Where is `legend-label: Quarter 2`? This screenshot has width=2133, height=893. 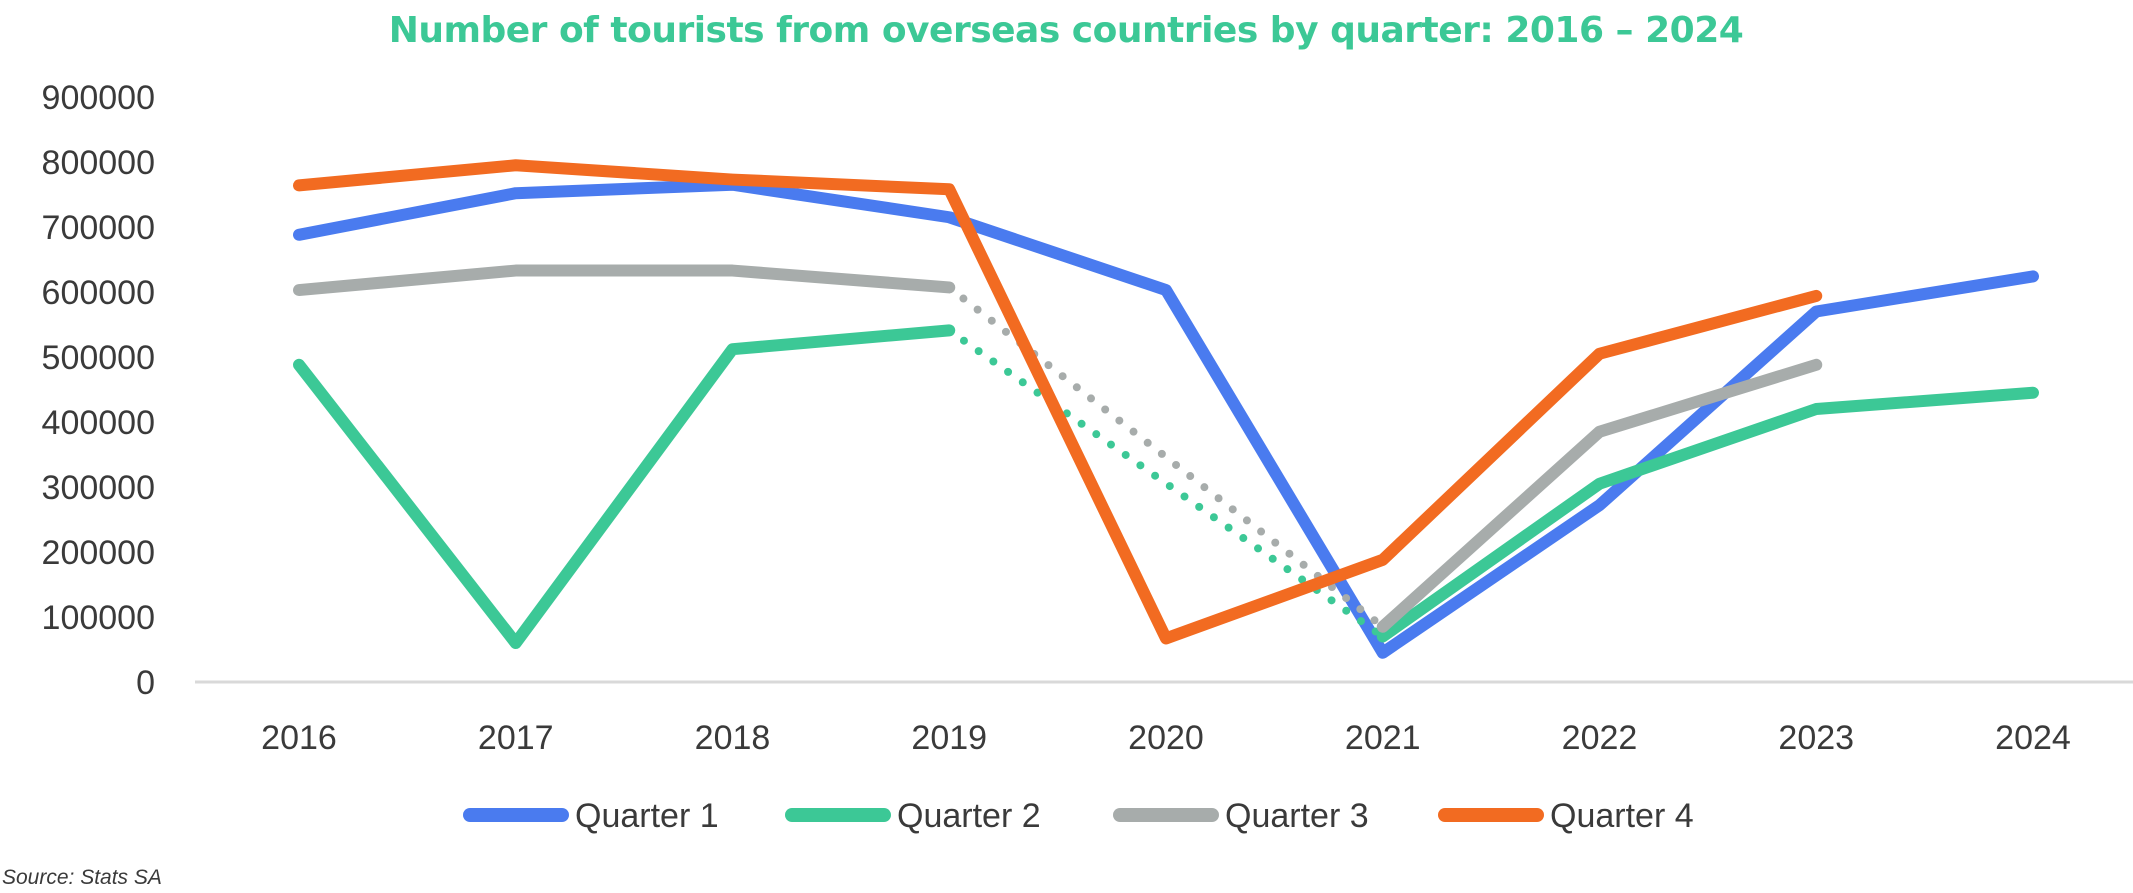 legend-label: Quarter 2 is located at coordinates (969, 816).